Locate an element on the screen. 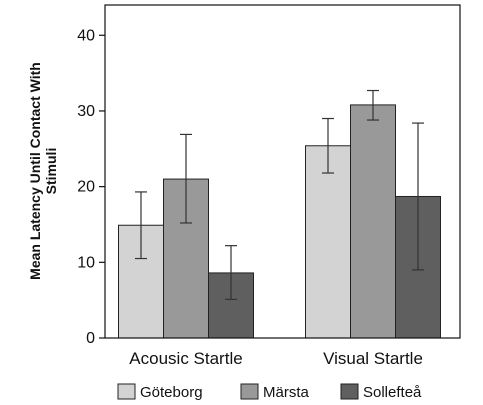  y-tick-label: 30 is located at coordinates (86, 111).